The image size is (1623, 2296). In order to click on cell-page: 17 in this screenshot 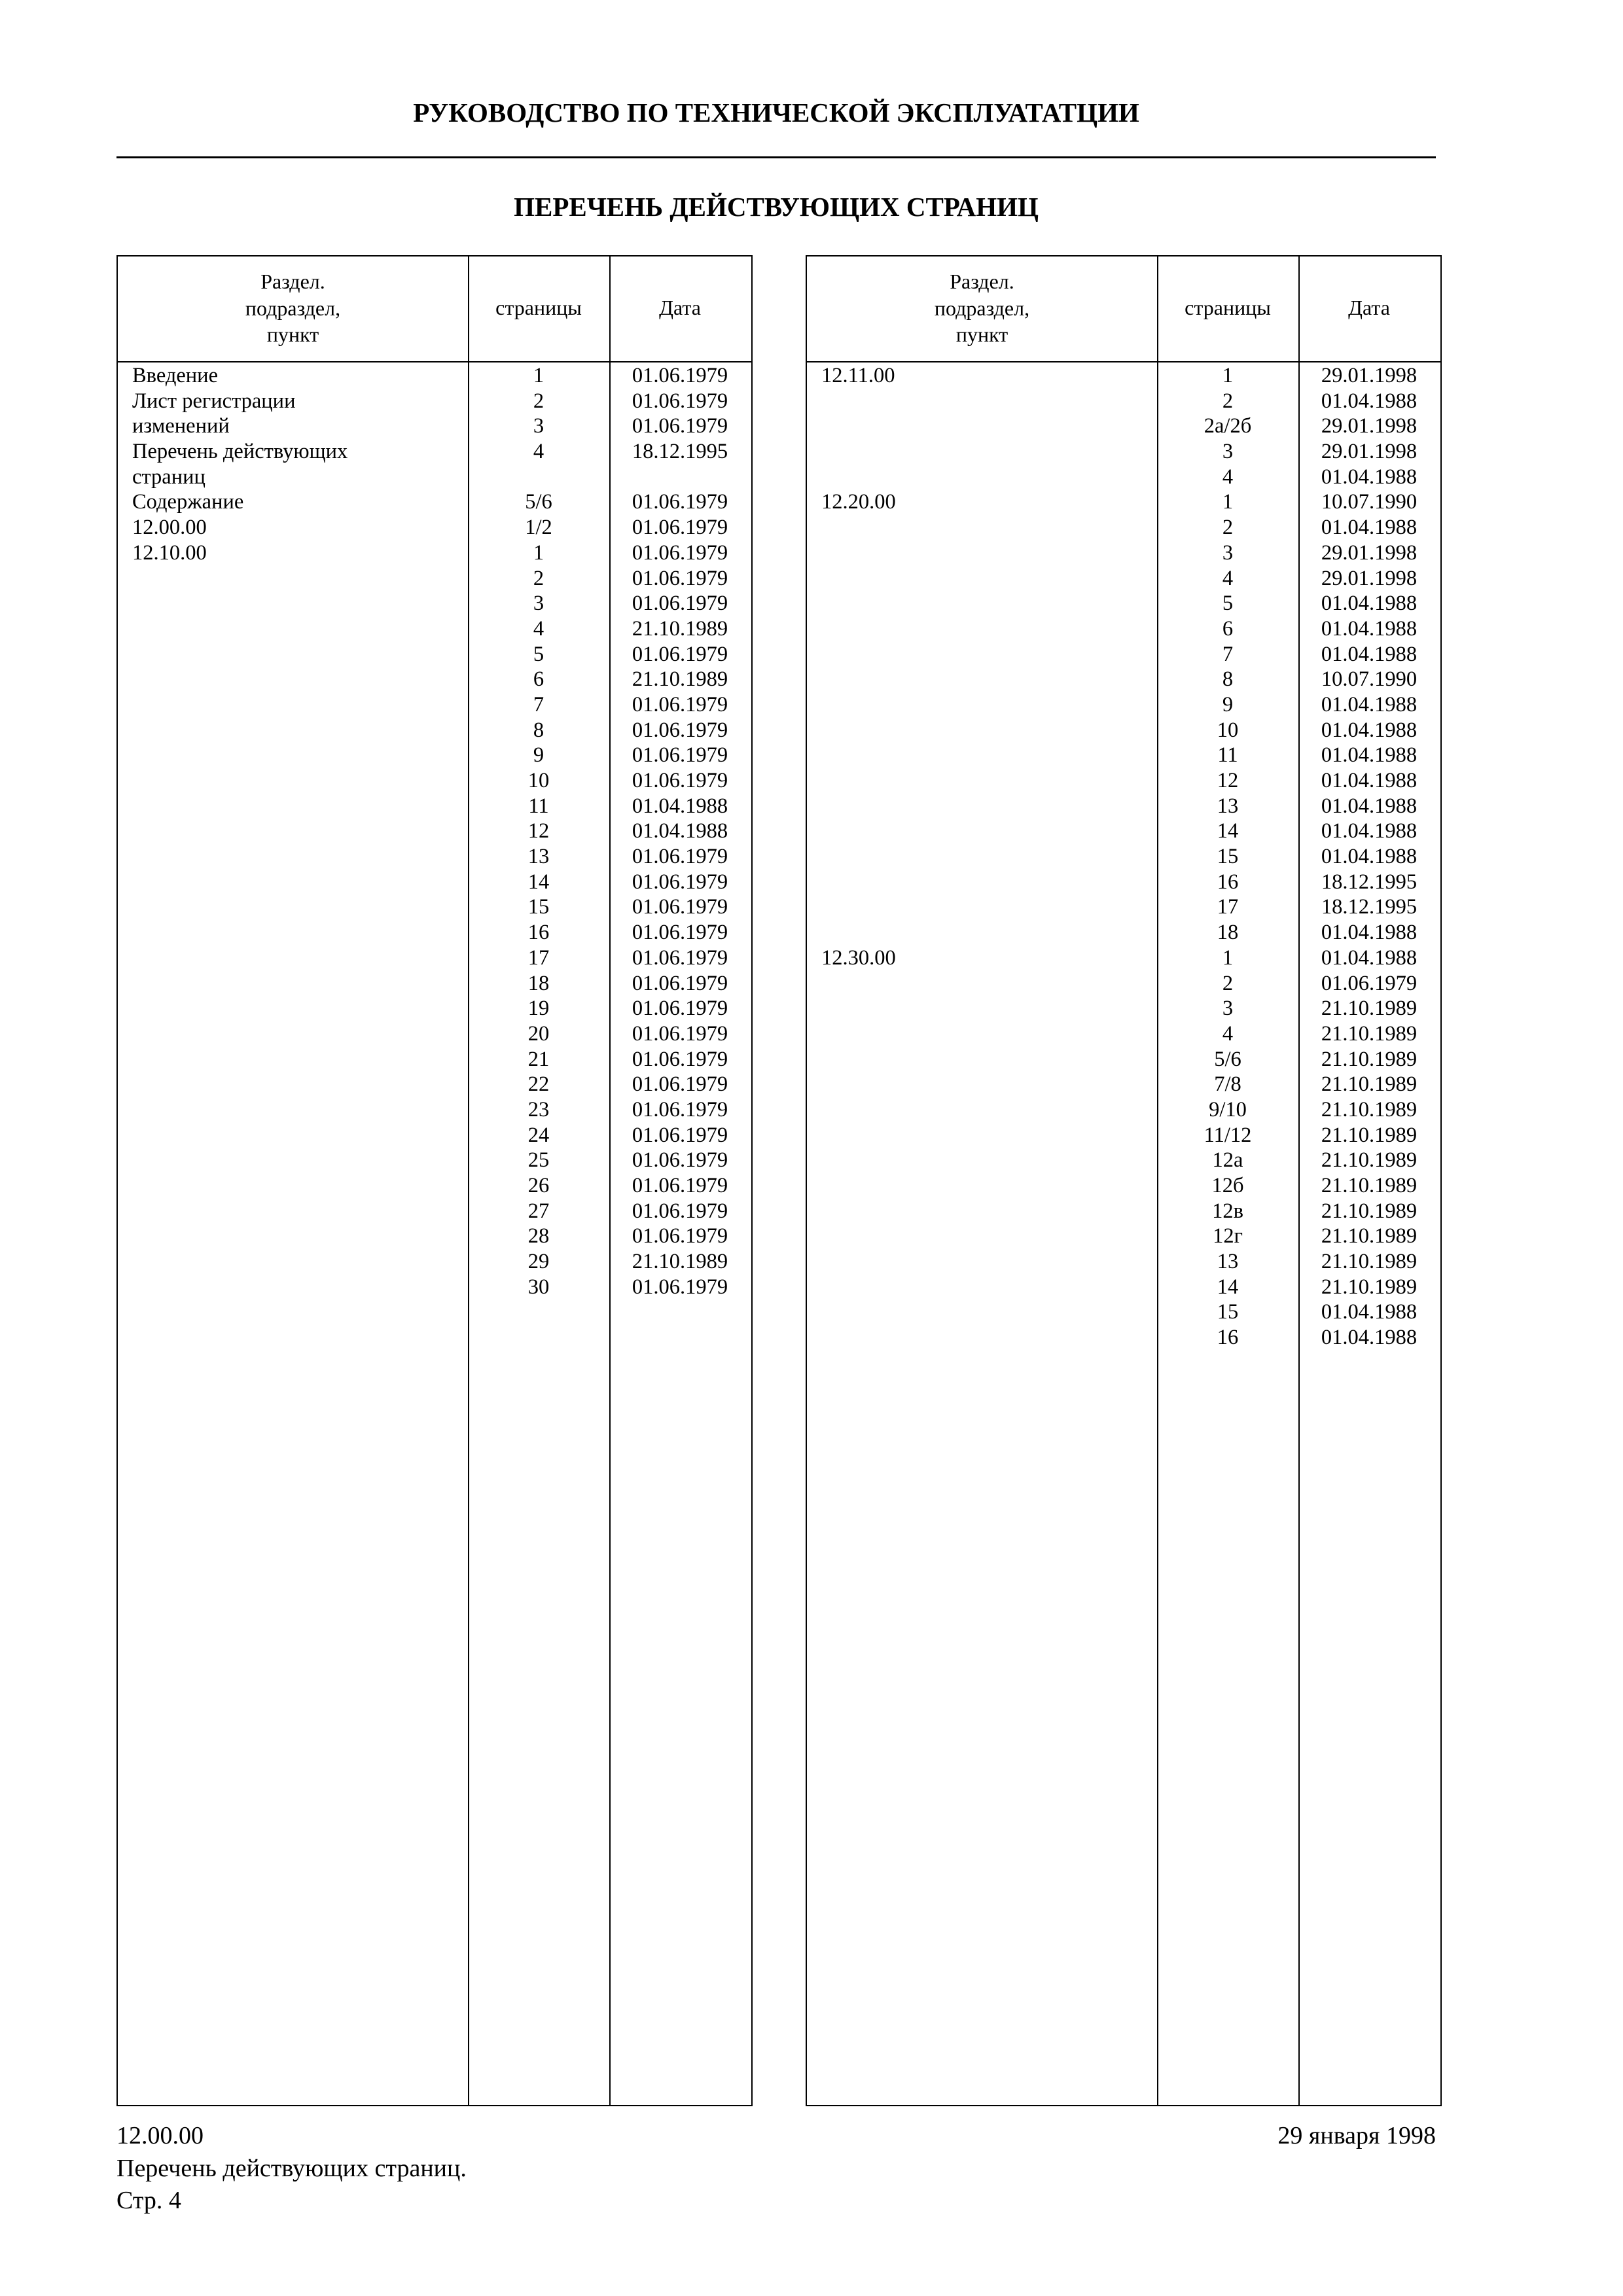, I will do `click(538, 957)`.